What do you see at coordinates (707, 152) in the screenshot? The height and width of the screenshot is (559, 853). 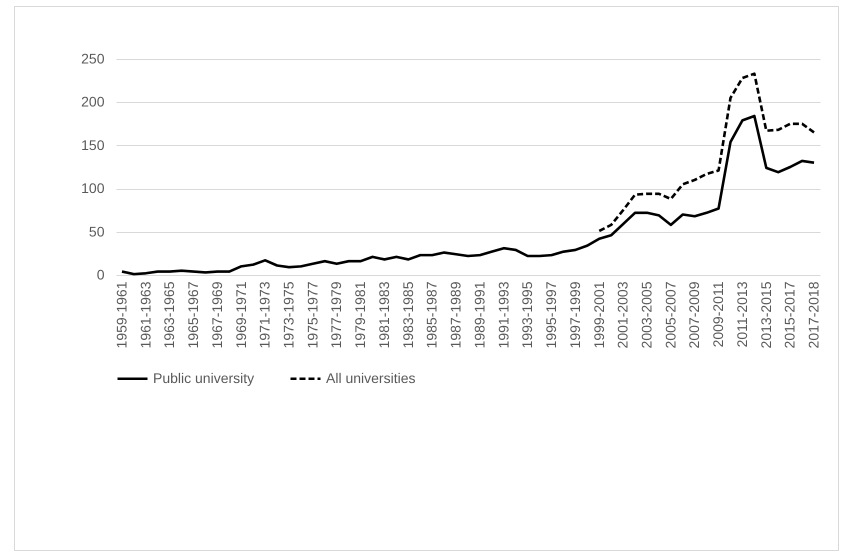 I see `line-series` at bounding box center [707, 152].